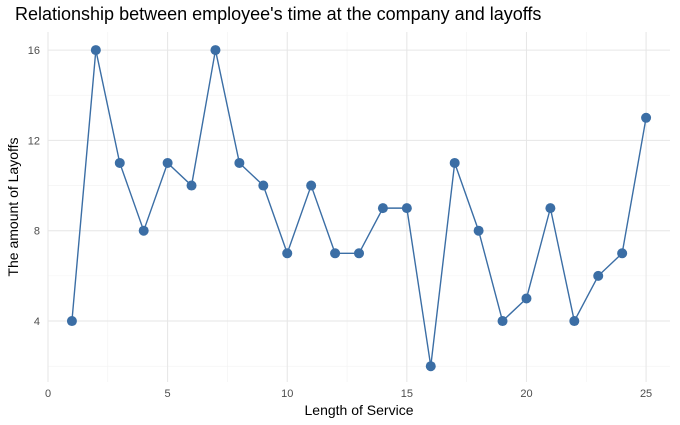 Image resolution: width=680 pixels, height=425 pixels. I want to click on y-axis-title: The amount of Layoffs, so click(13, 206).